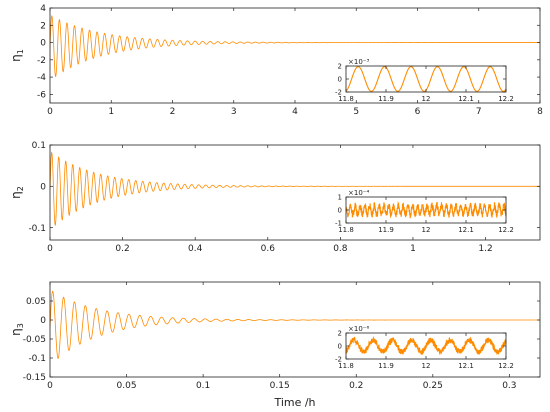  I want to click on x-tick-label: 0.05, so click(127, 386).